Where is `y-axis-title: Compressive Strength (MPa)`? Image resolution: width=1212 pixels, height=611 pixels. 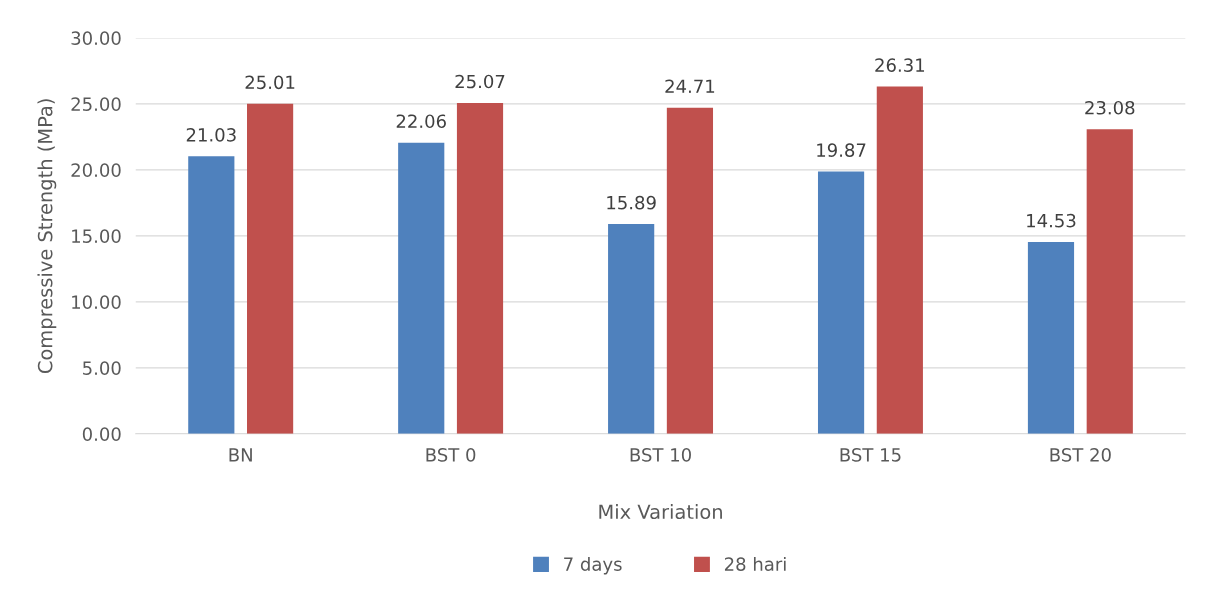
y-axis-title: Compressive Strength (MPa) is located at coordinates (47, 236).